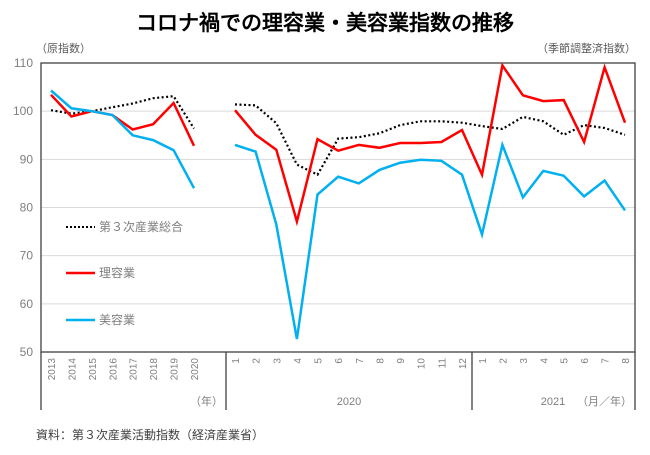  What do you see at coordinates (117, 319) in the screenshot?
I see `legend-label: 美容業` at bounding box center [117, 319].